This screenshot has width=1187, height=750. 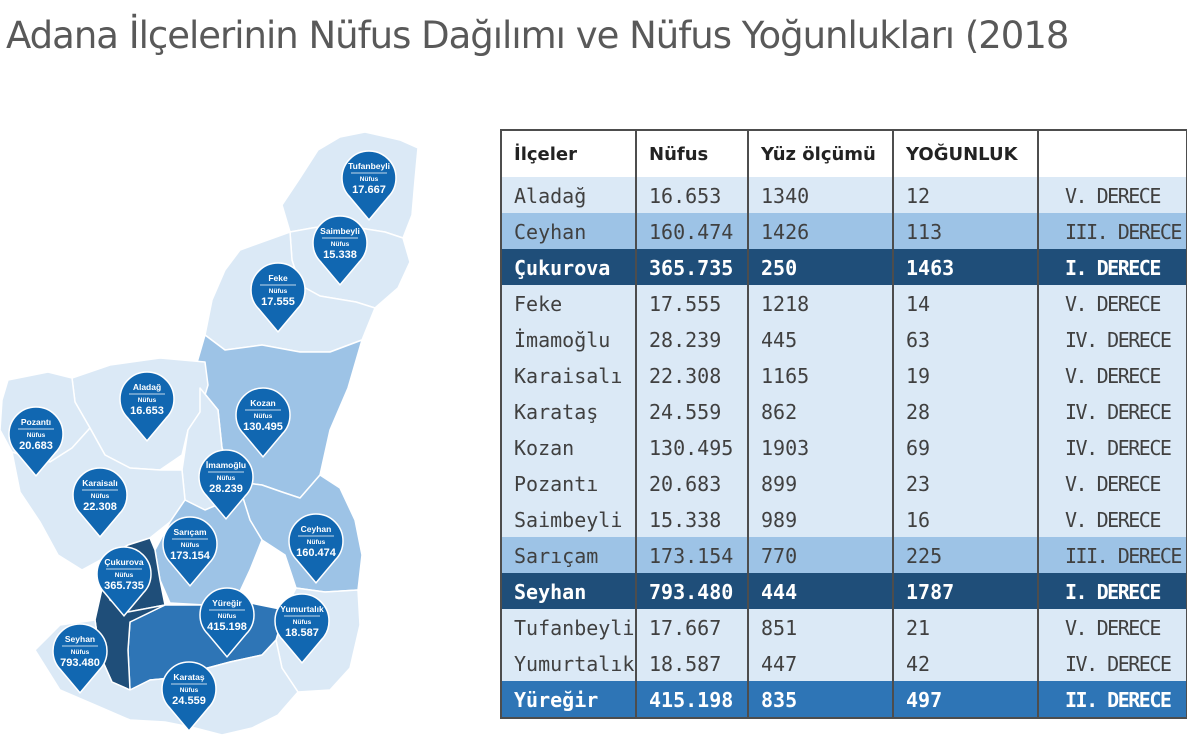 What do you see at coordinates (568, 267) in the screenshot?
I see `district-cell: Çukurova` at bounding box center [568, 267].